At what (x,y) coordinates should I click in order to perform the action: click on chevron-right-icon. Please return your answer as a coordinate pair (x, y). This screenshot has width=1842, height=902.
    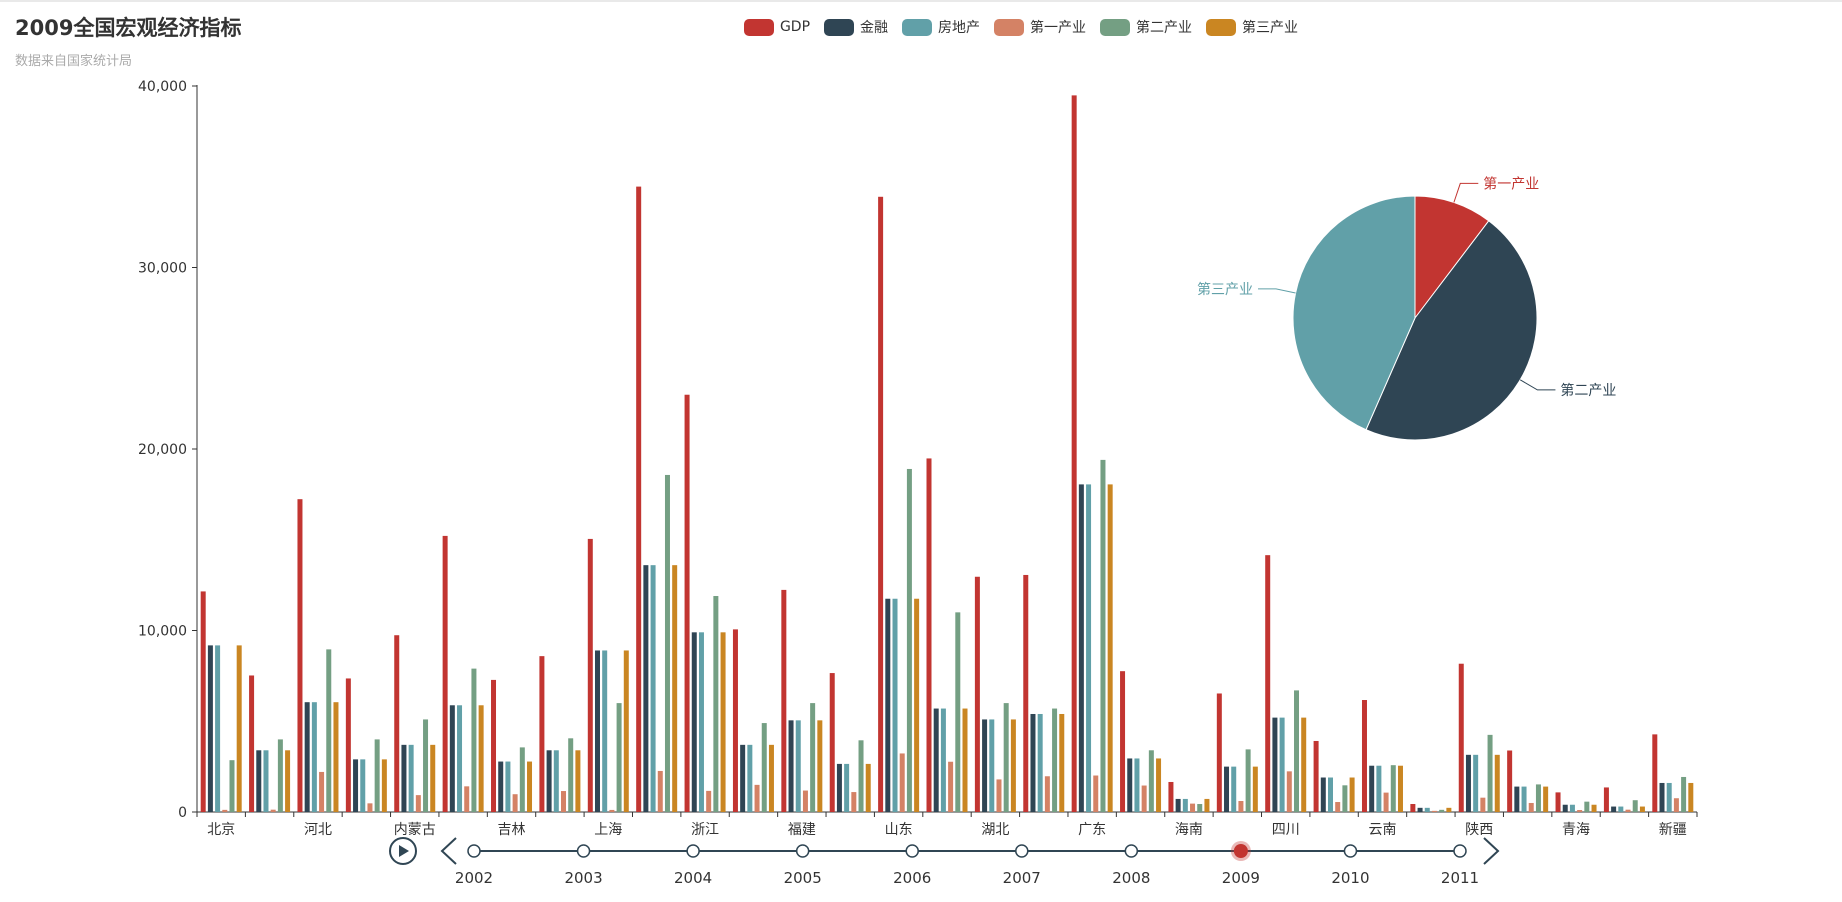
    Looking at the image, I should click on (1491, 851).